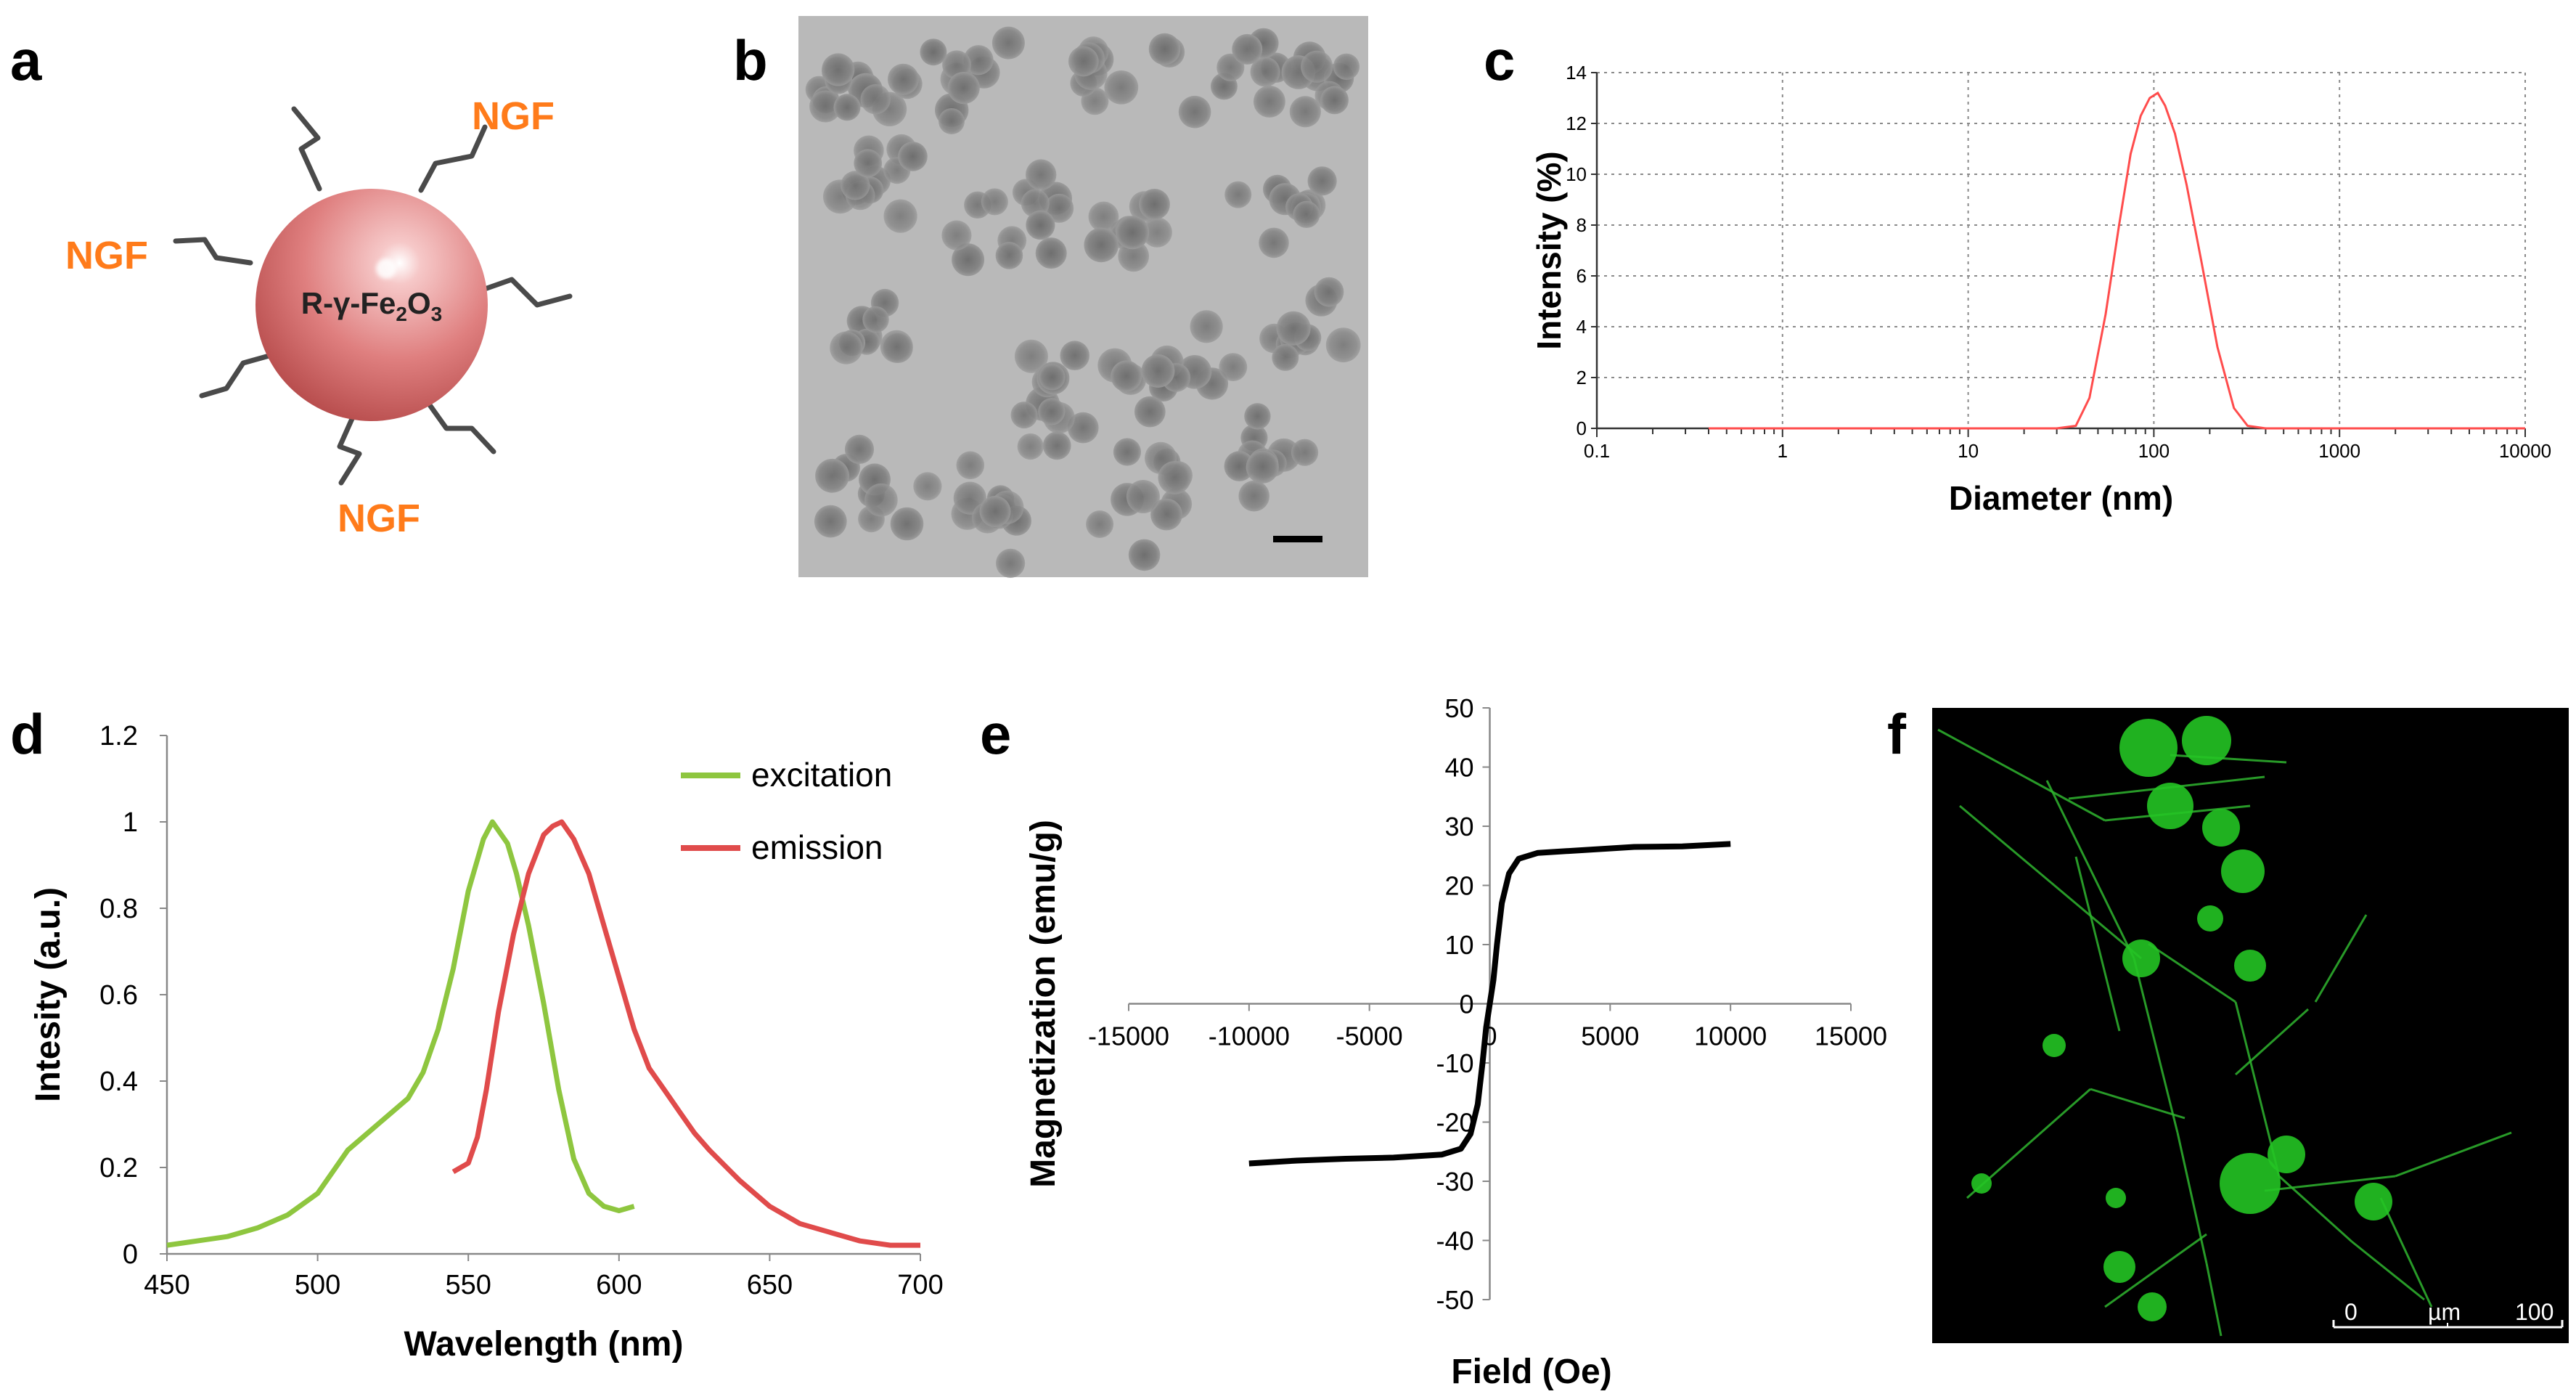 Image resolution: width=2576 pixels, height=1394 pixels. What do you see at coordinates (372, 306) in the screenshot?
I see `particle-label: R-γ-Fe2O3` at bounding box center [372, 306].